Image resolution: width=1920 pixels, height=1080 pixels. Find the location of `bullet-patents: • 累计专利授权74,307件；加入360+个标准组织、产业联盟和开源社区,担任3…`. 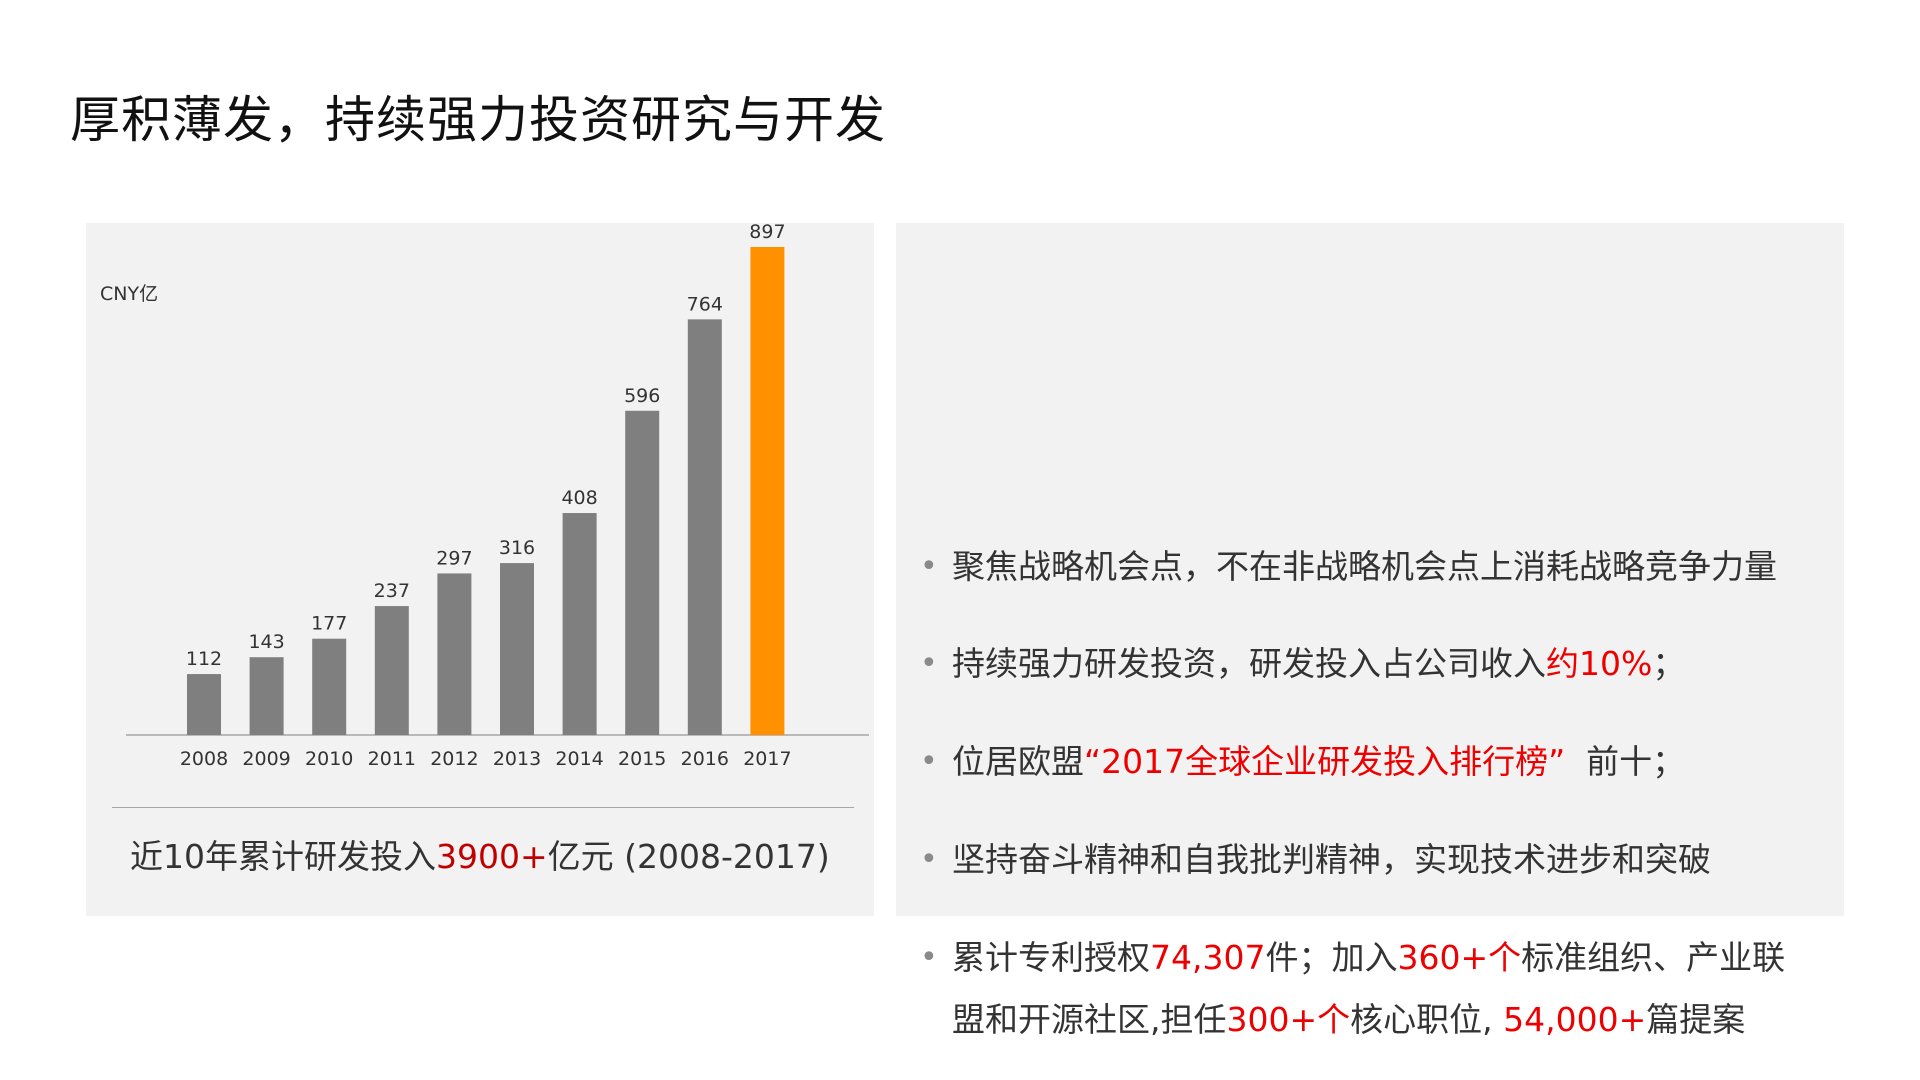

bullet-patents: • 累计专利授权74,307件；加入360+个标准组织、产业联盟和开源社区,担任3… is located at coordinates (1349, 989).